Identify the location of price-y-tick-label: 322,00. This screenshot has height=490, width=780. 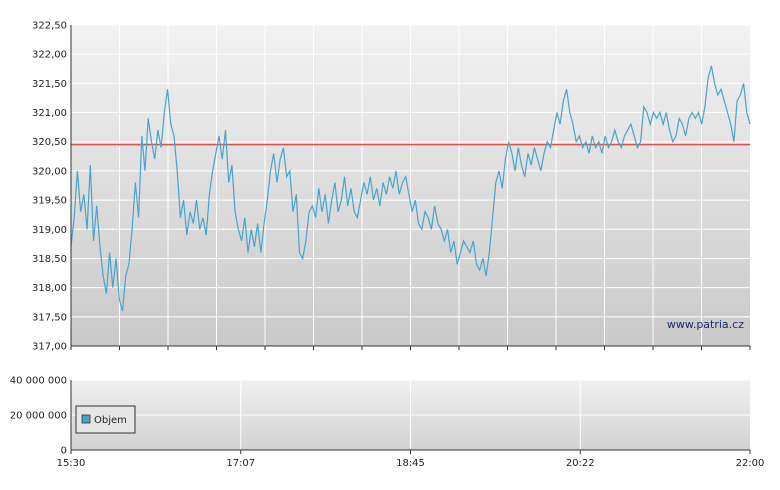
(49, 55).